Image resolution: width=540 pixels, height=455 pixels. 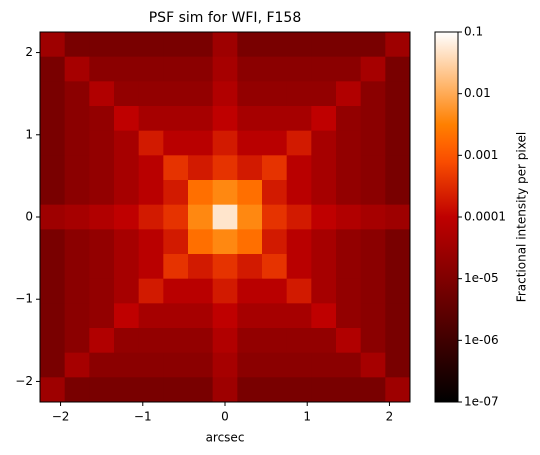 What do you see at coordinates (307, 417) in the screenshot?
I see `x-tick-label: 1` at bounding box center [307, 417].